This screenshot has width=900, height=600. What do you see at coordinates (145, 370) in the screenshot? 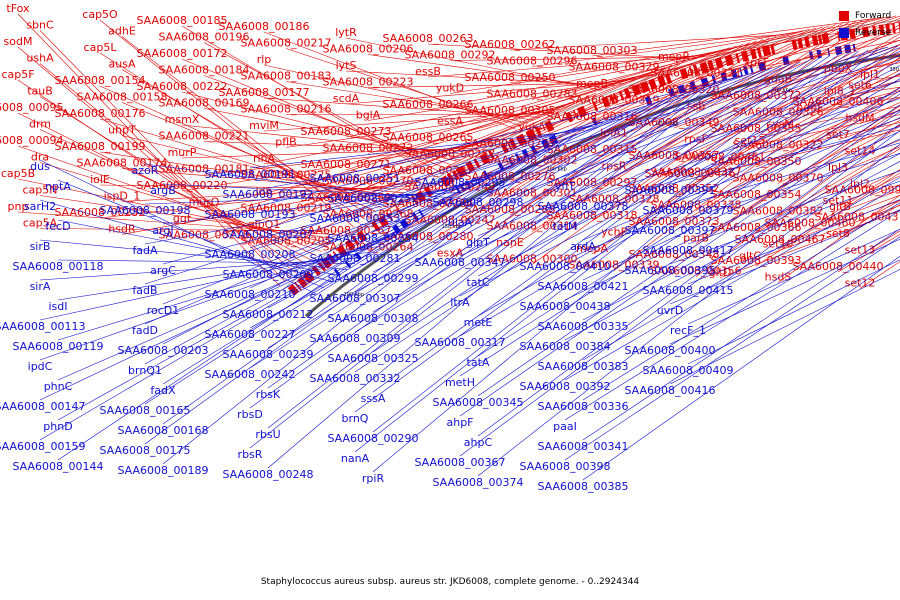
I see `reverse-gene-label: brnQ1` at bounding box center [145, 370].